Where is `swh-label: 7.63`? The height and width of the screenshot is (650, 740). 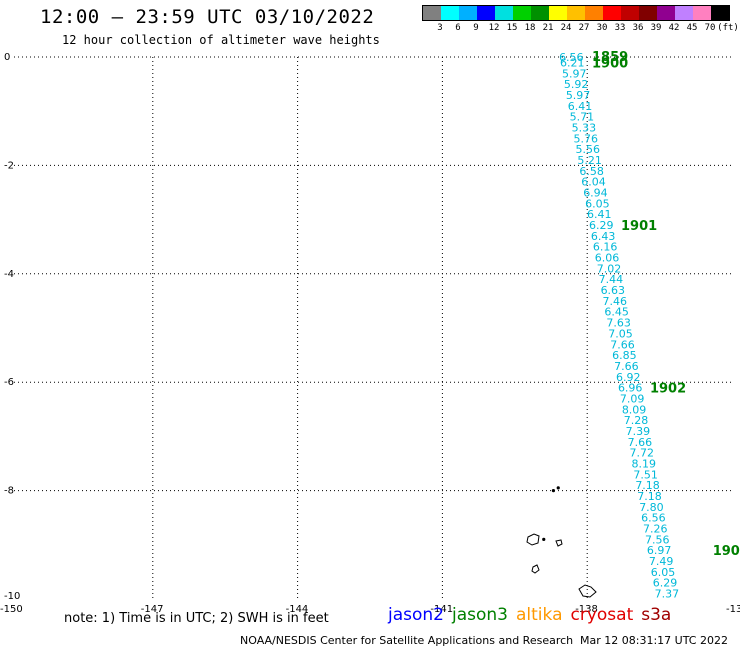
swh-label: 7.63 is located at coordinates (618, 323).